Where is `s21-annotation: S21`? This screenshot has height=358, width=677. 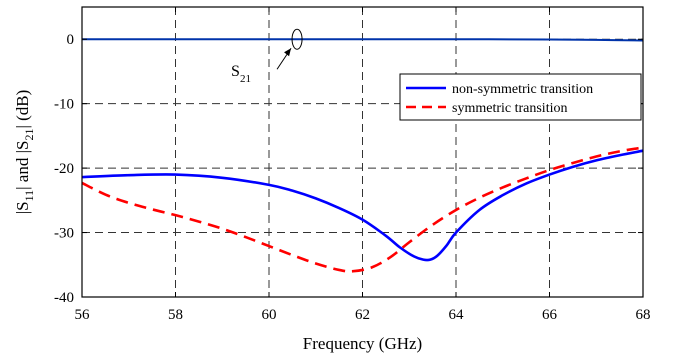
s21-annotation: S21 is located at coordinates (267, 56).